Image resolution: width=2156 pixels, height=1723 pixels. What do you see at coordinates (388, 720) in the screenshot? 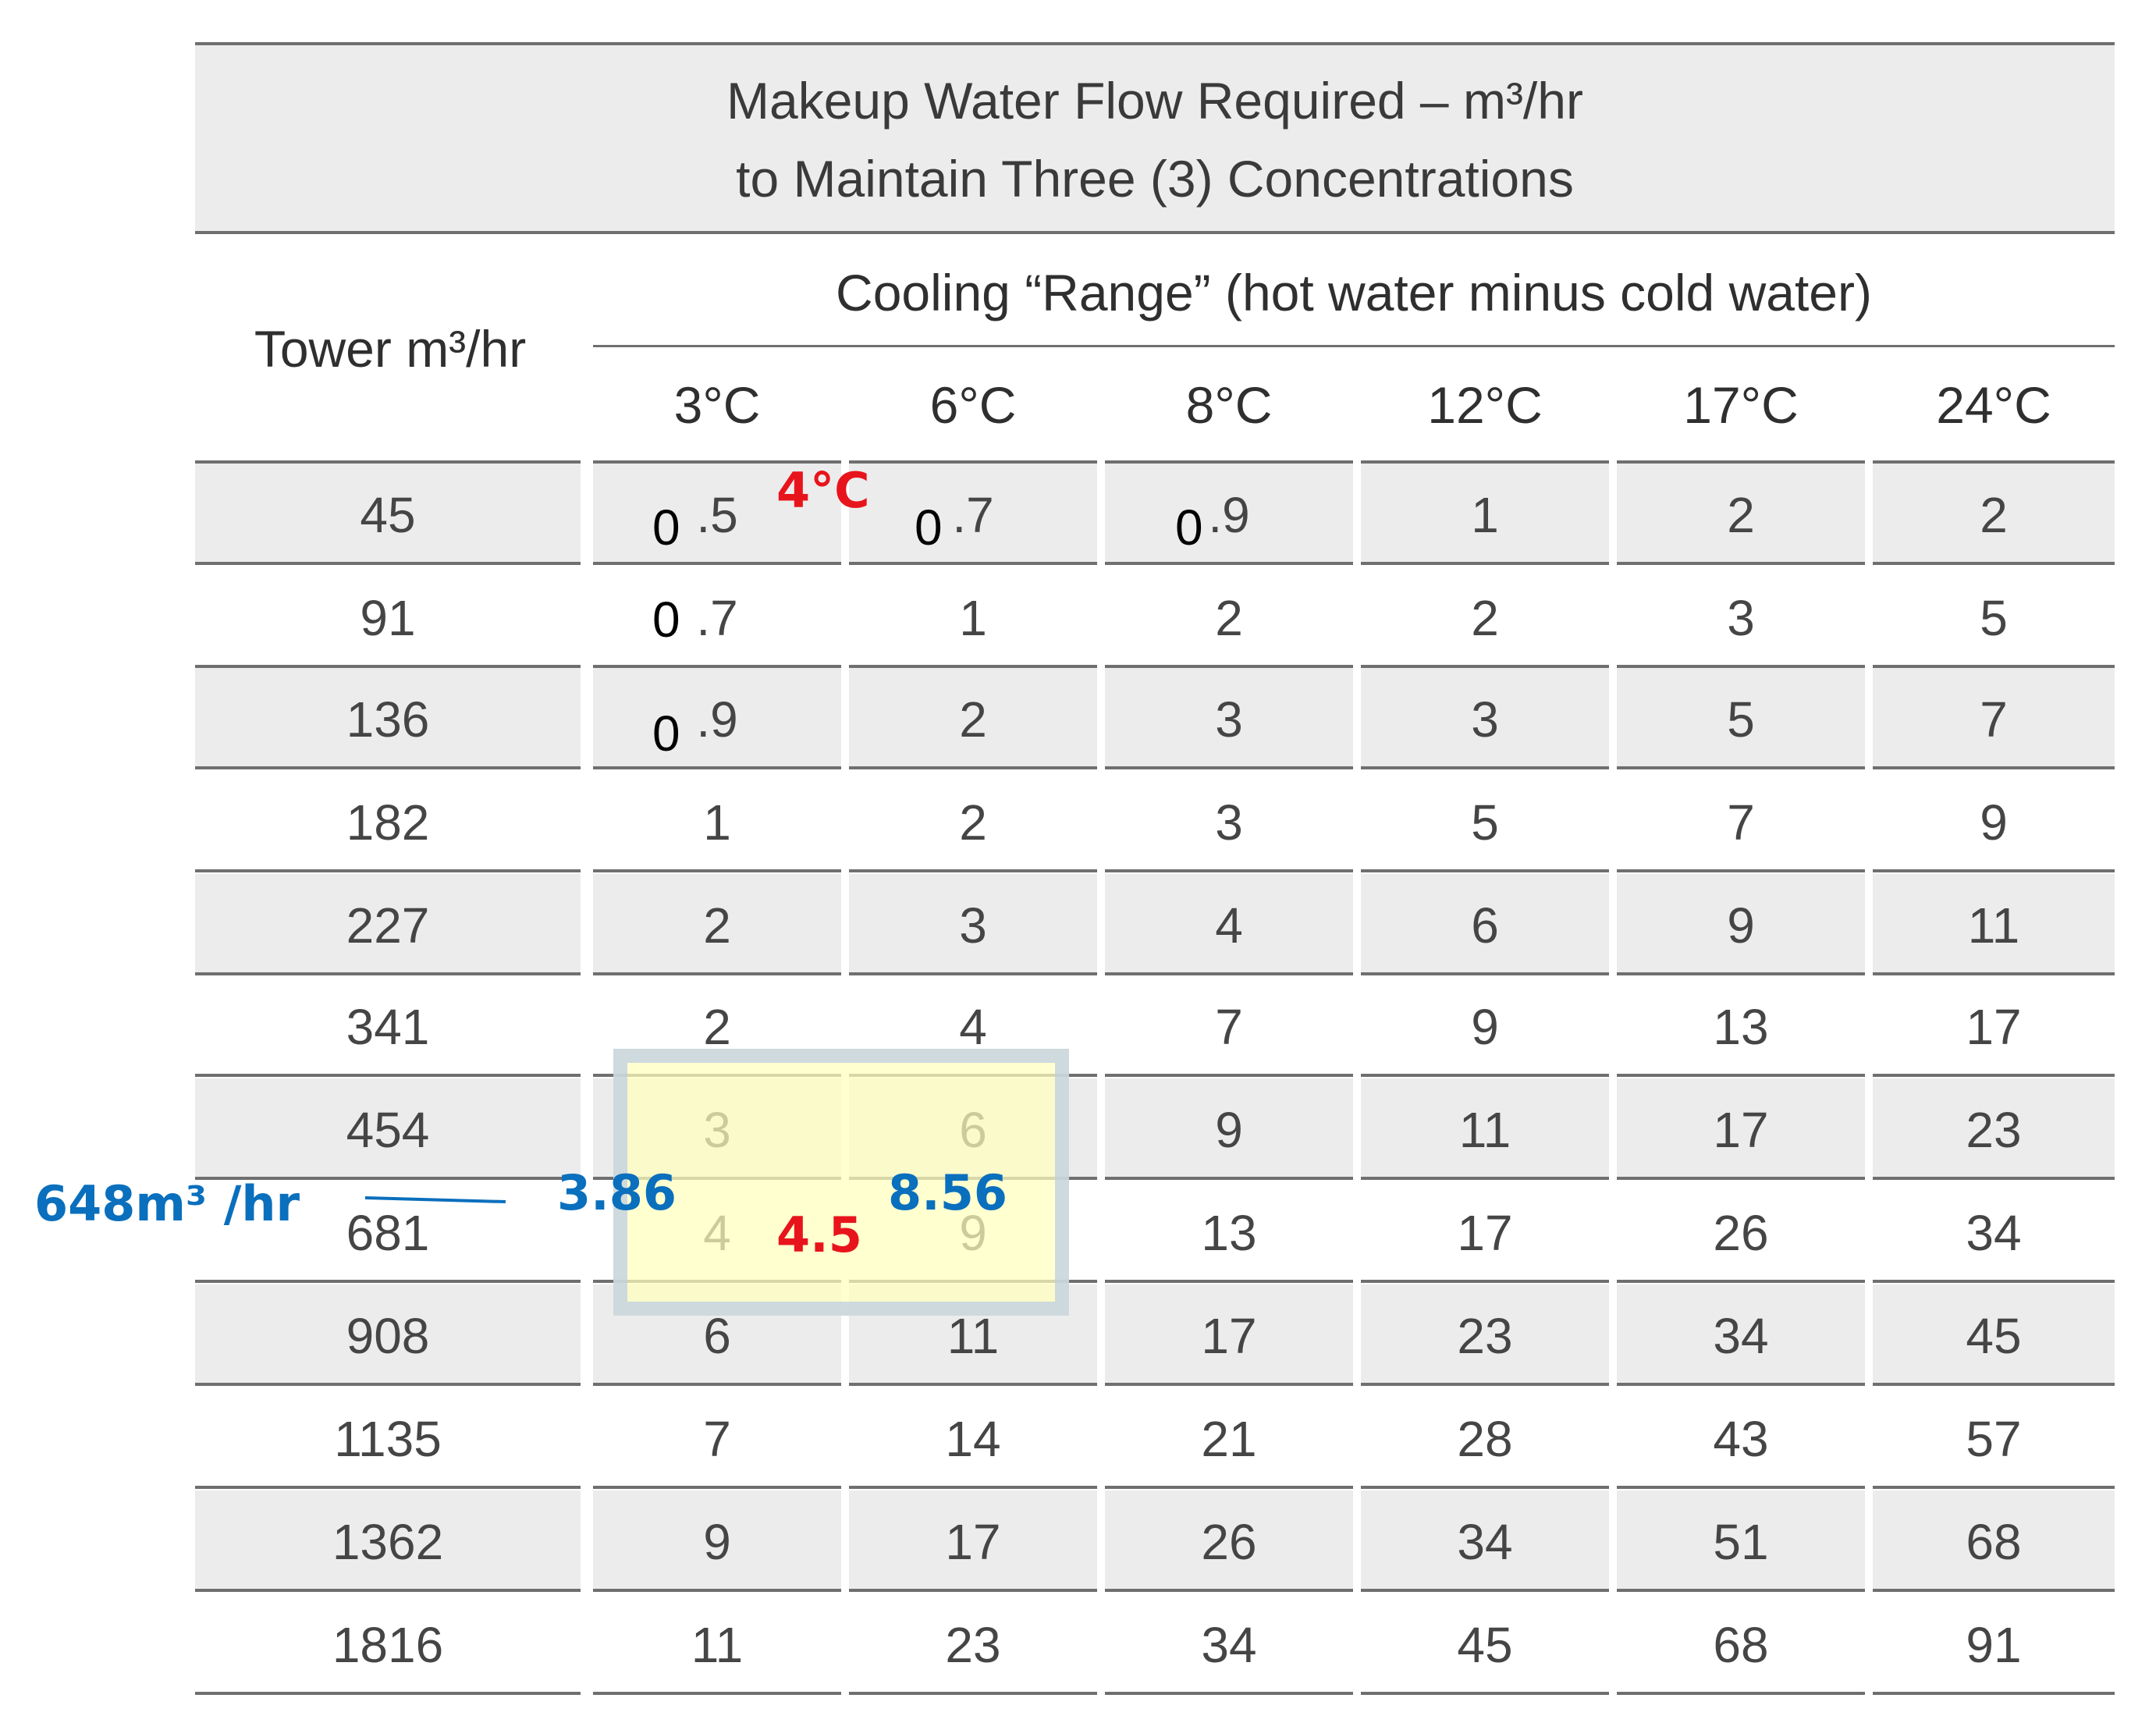
I see `tower-flow-cell: 136` at bounding box center [388, 720].